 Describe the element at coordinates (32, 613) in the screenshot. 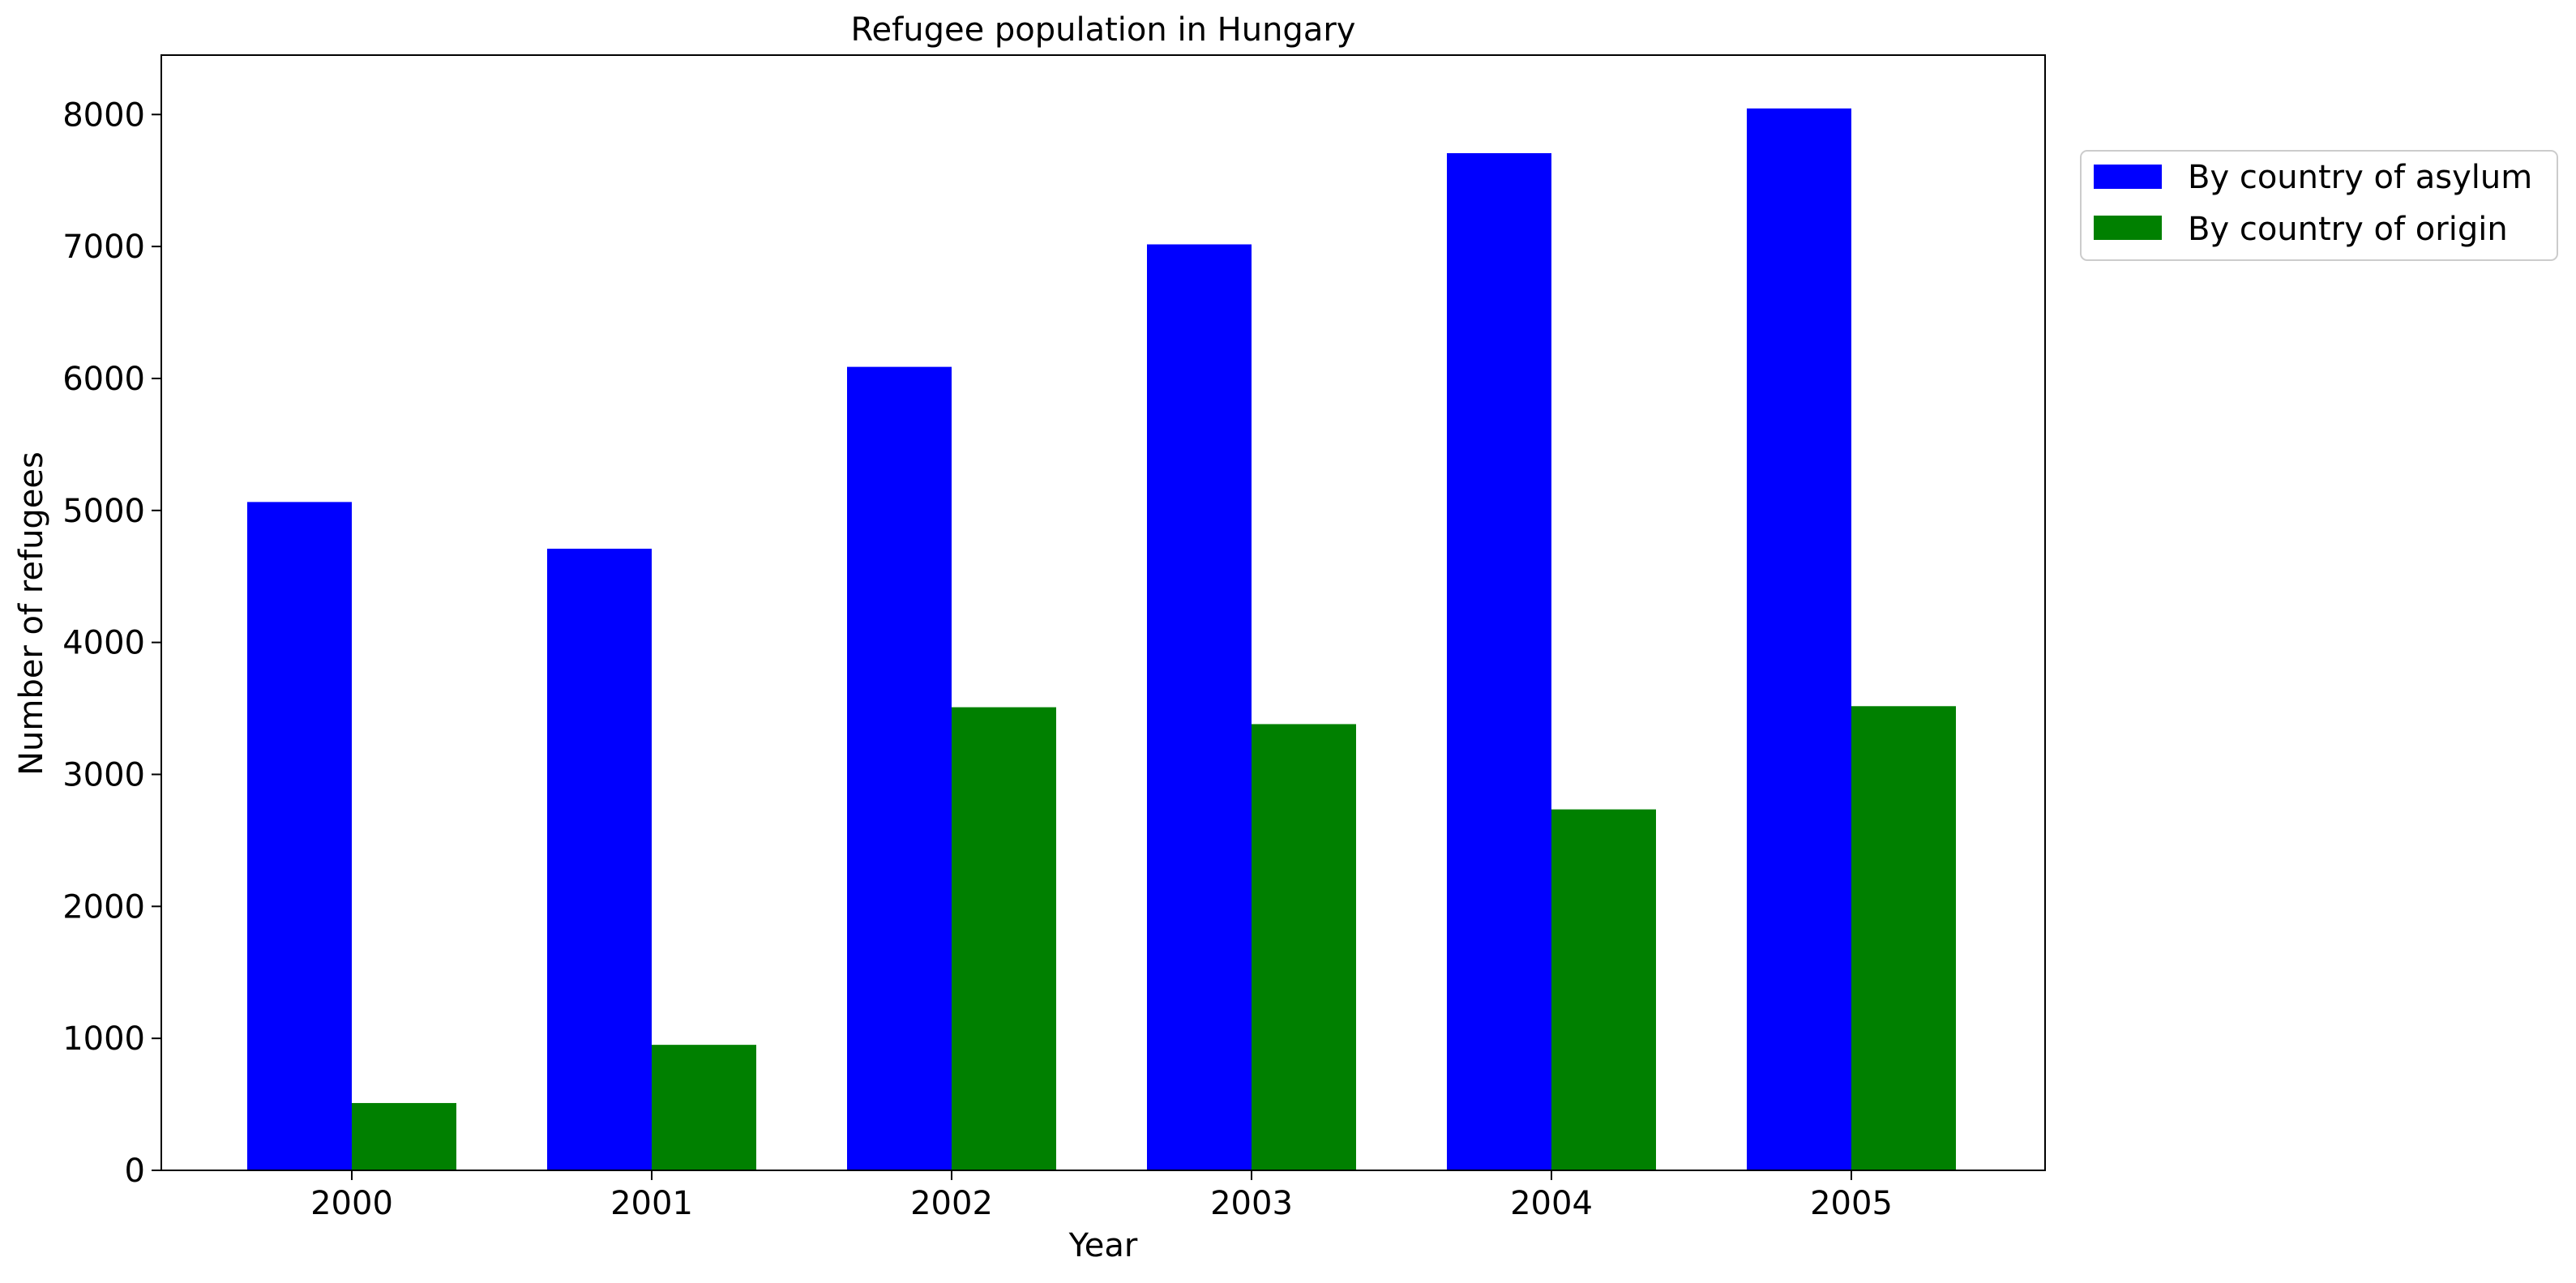

I see `y-axis-label: Number of refugees` at that location.